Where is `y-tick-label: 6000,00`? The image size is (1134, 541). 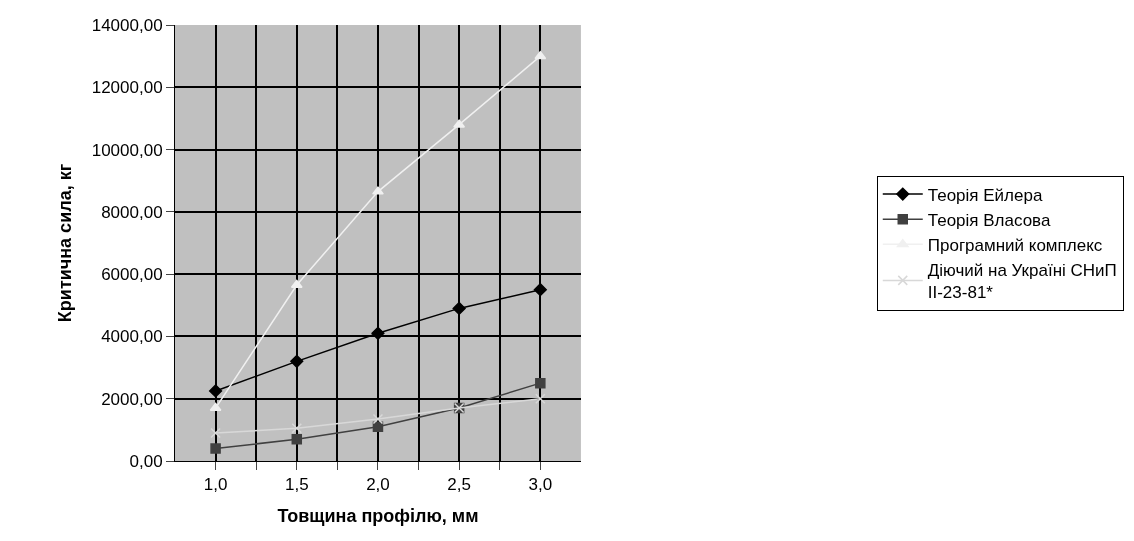 y-tick-label: 6000,00 is located at coordinates (132, 275).